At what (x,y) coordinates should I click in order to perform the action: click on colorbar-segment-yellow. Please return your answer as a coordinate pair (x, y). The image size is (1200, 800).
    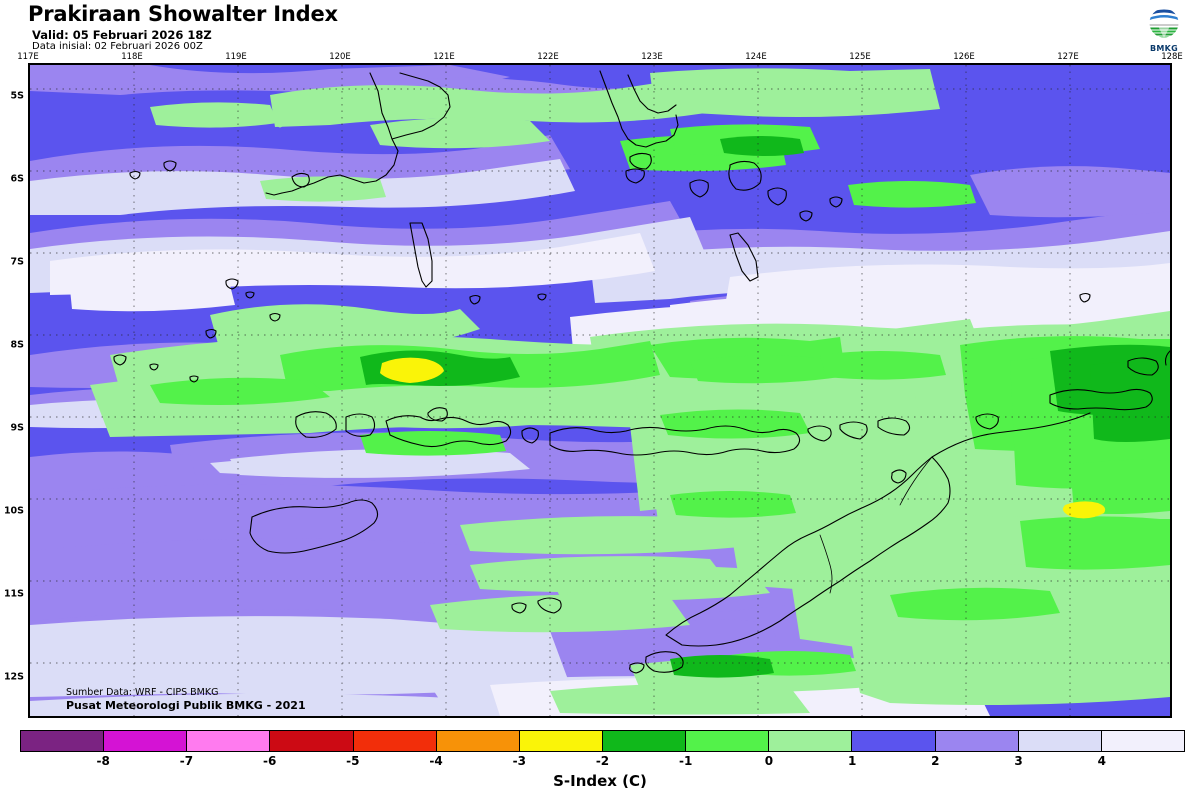
    Looking at the image, I should click on (561, 741).